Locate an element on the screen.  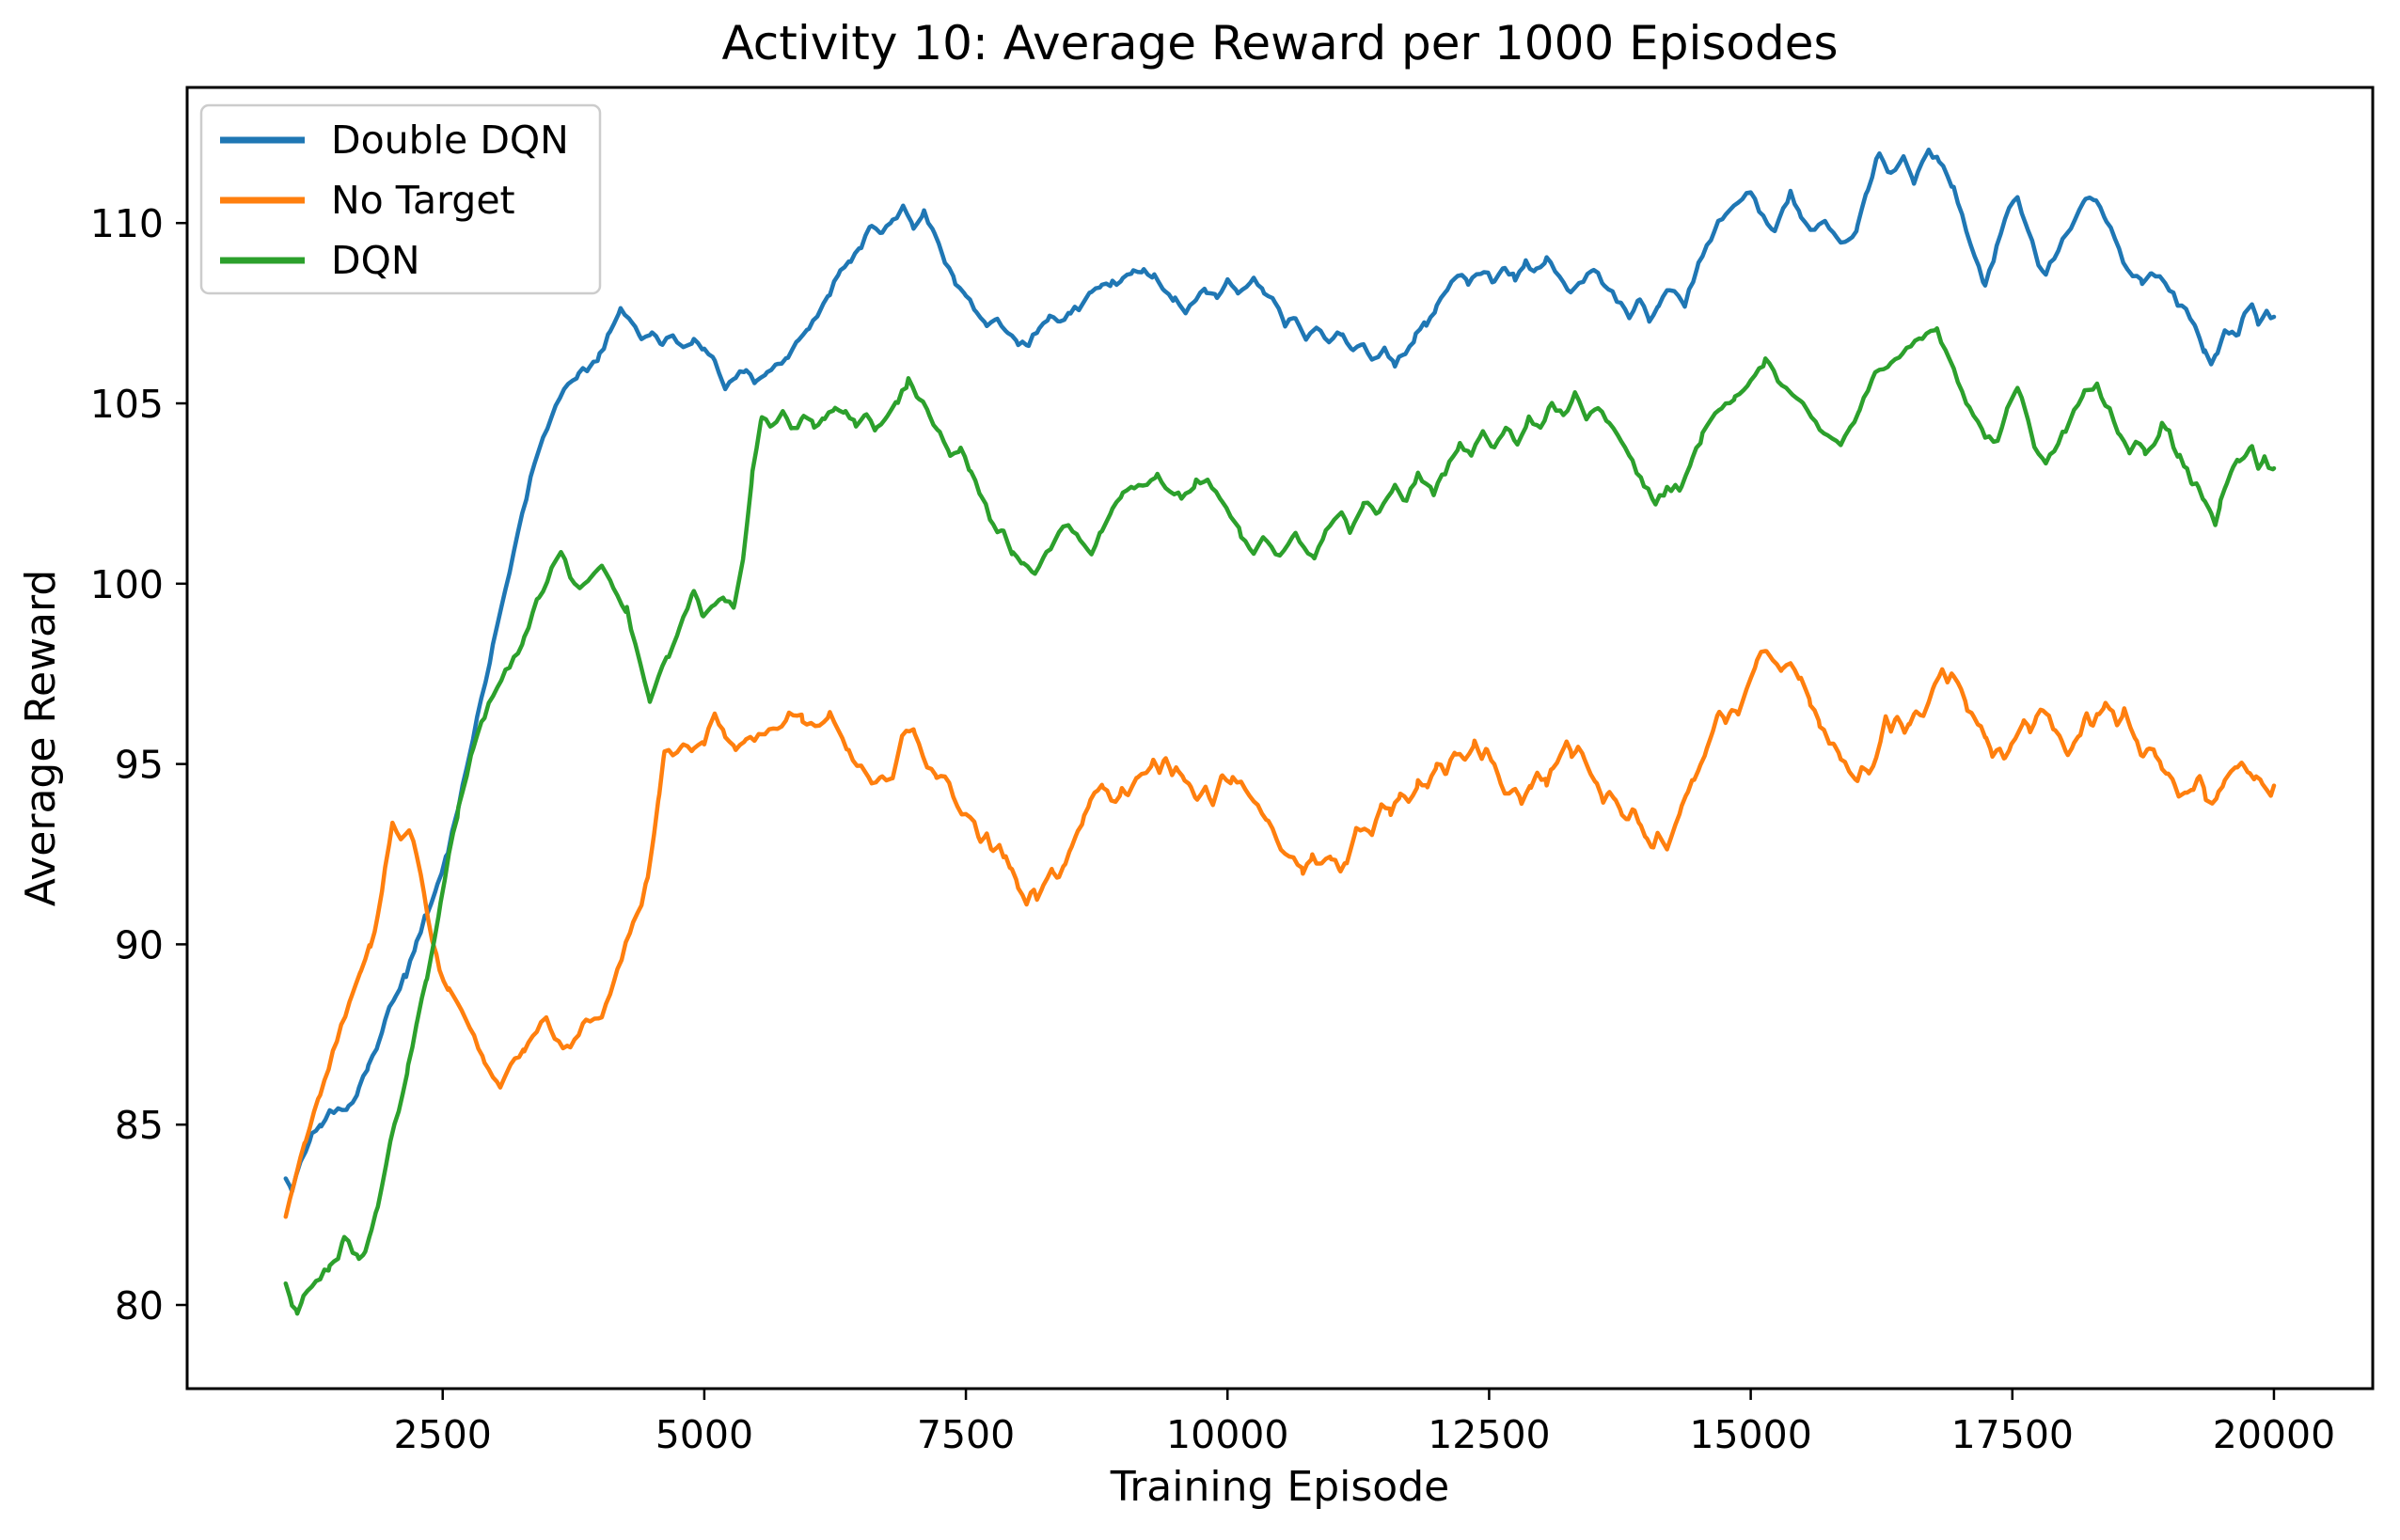
y-tick-label: 110 is located at coordinates (127, 224).